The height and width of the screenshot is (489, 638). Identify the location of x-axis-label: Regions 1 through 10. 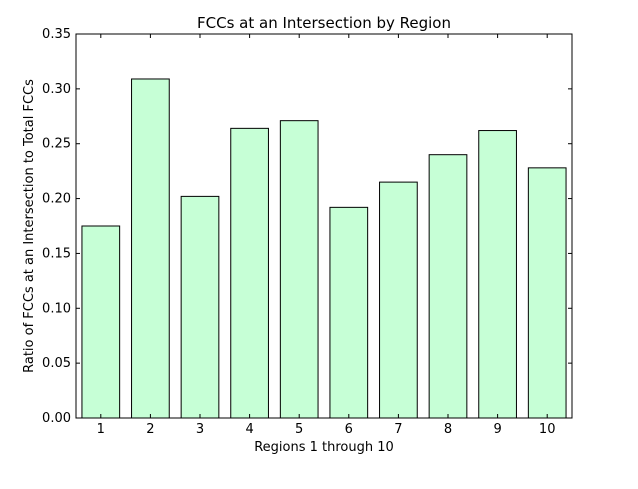
(324, 447).